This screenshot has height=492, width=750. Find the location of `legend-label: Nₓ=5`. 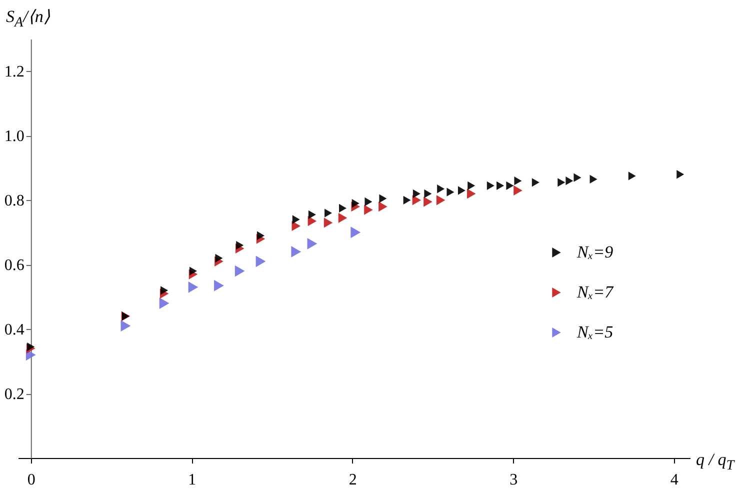

legend-label: Nₓ=5 is located at coordinates (595, 332).